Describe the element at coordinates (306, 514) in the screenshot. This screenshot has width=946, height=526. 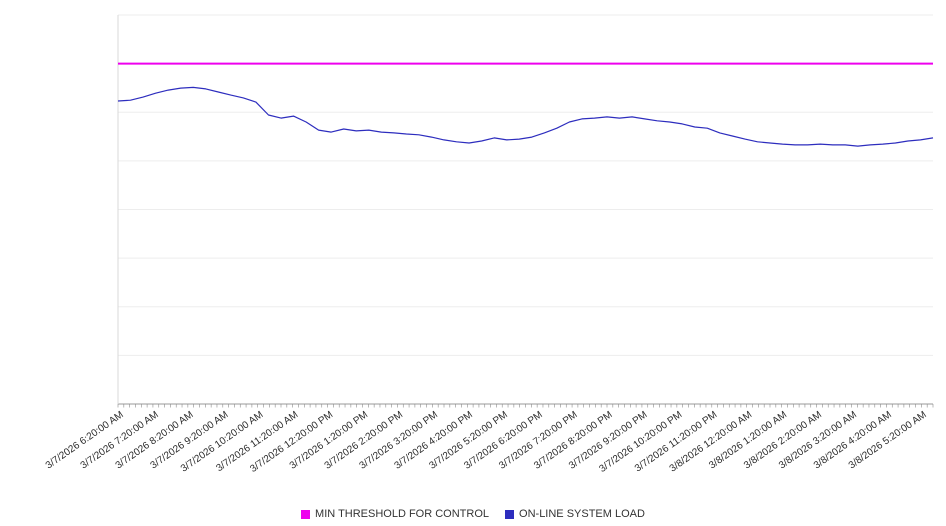
I see `threshold-legend-swatch-icon` at that location.